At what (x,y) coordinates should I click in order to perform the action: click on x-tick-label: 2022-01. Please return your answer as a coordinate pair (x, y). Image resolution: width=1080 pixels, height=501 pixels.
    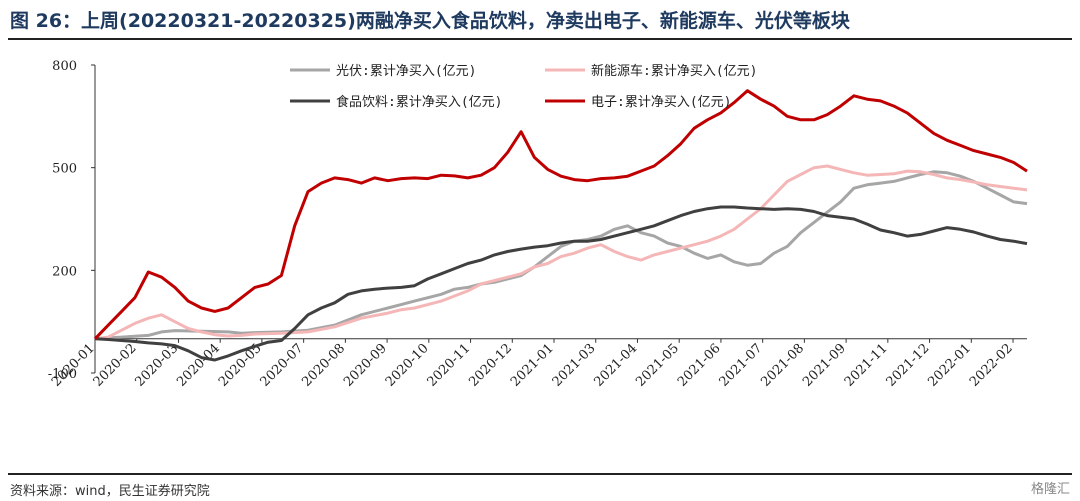
    Looking at the image, I should click on (949, 365).